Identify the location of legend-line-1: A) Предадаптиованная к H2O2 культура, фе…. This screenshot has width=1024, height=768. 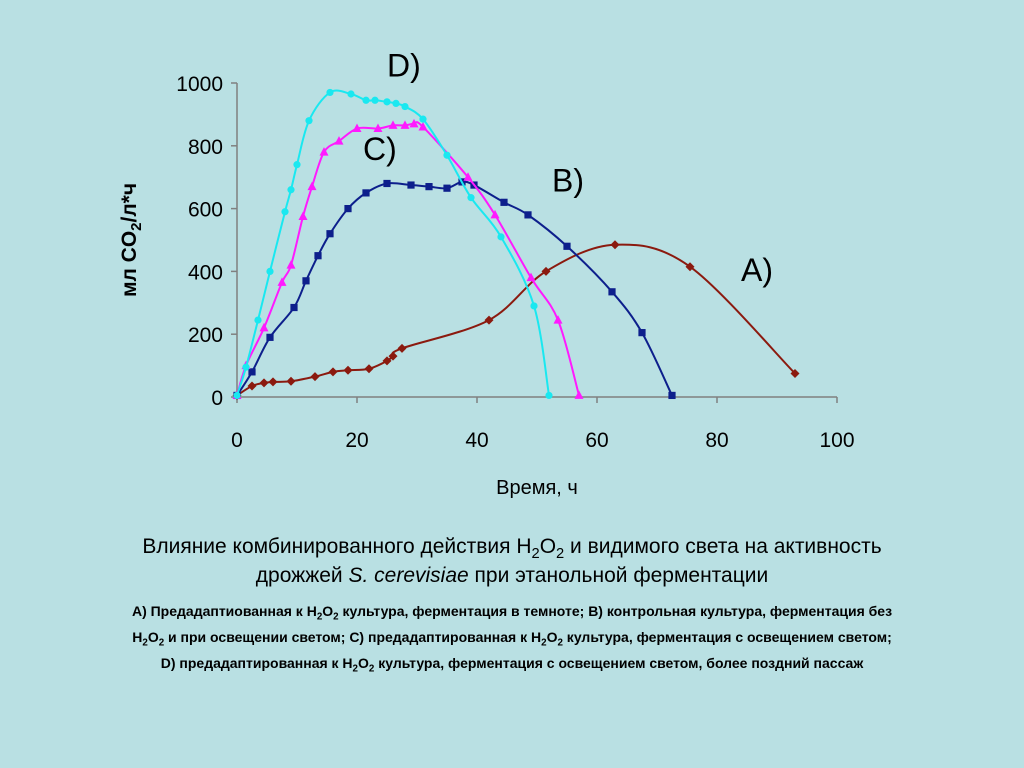
(512, 613).